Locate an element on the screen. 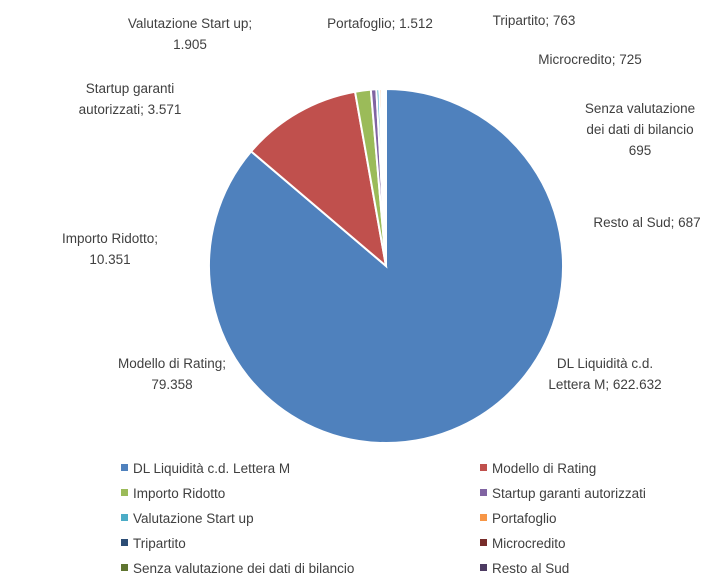 The height and width of the screenshot is (579, 717). data-label-line: dei dati di bilancio is located at coordinates (639, 129).